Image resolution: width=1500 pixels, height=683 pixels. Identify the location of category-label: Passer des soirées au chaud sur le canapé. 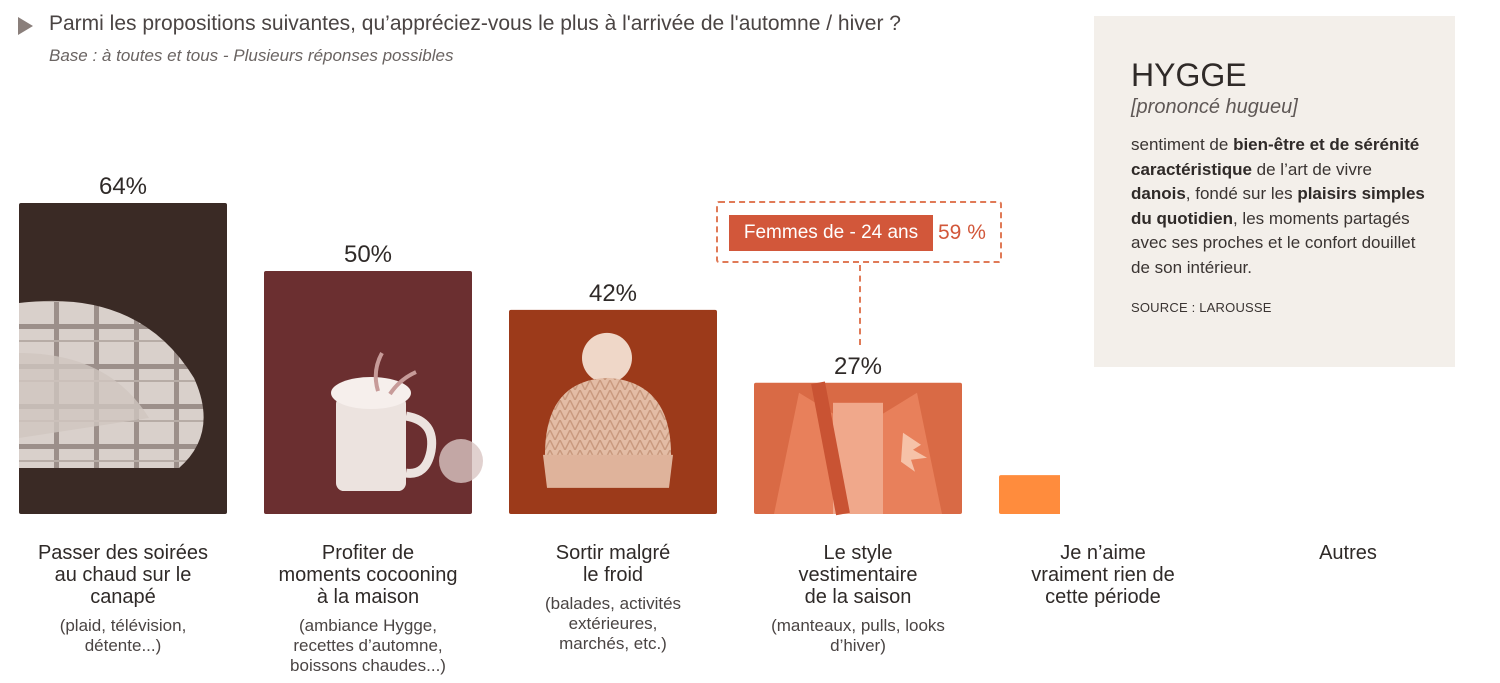
(123, 575).